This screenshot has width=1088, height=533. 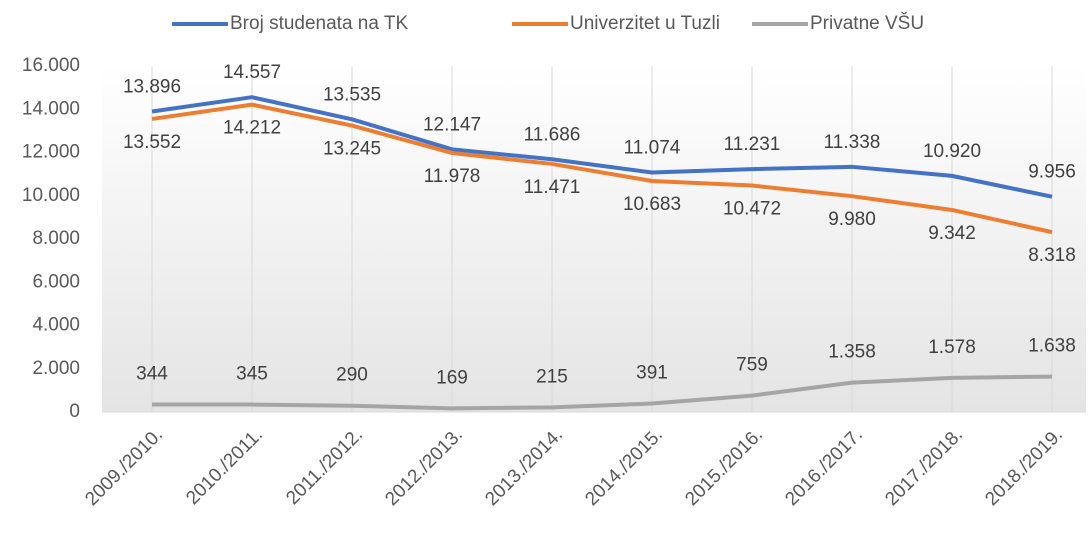 I want to click on x-tick-label: 2012./2013., so click(x=424, y=467).